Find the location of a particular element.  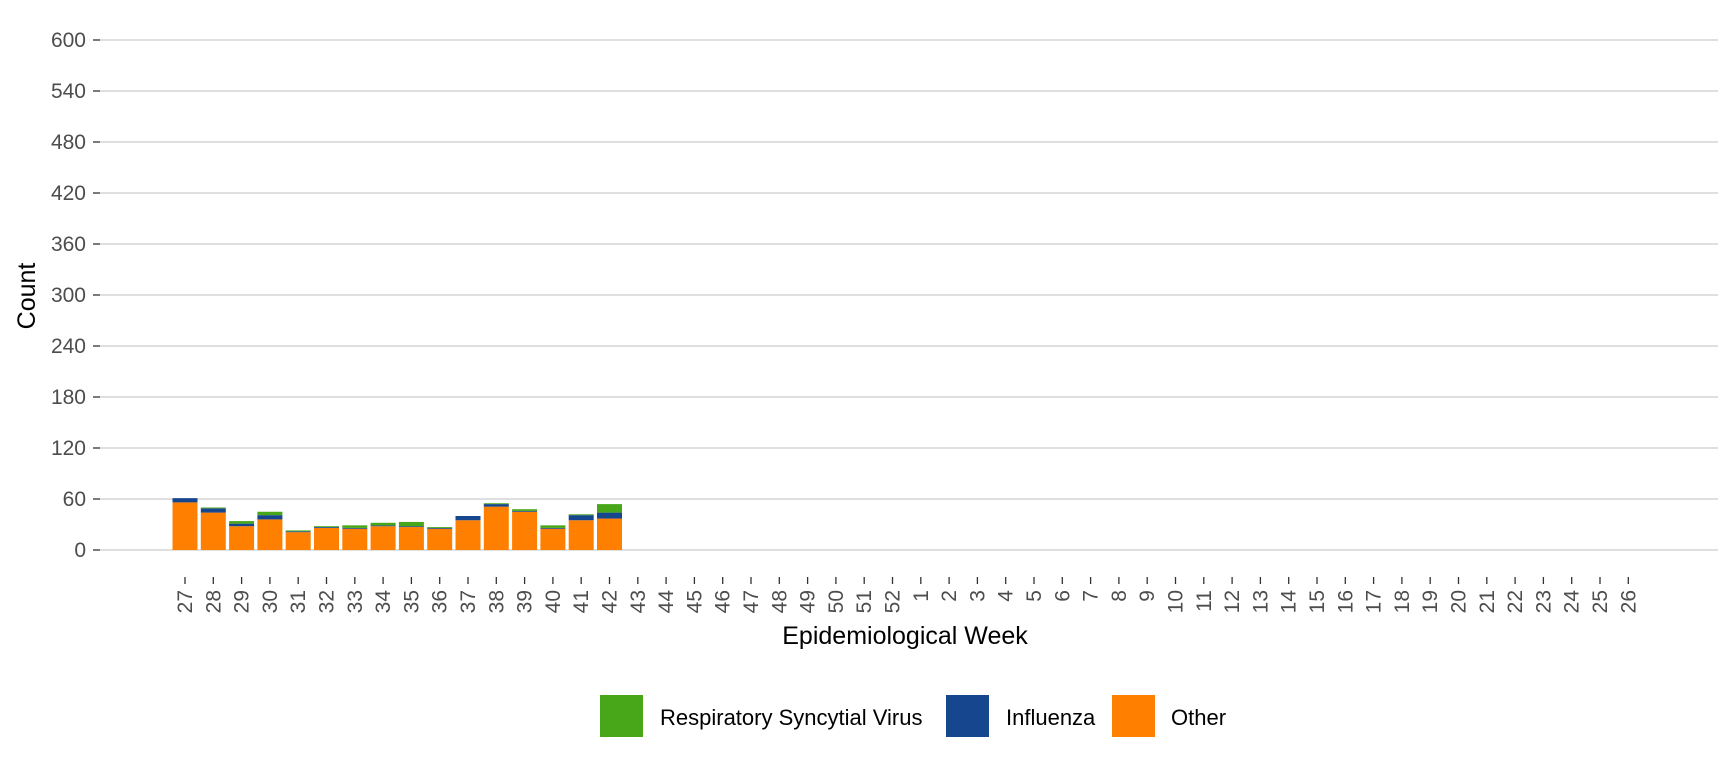

x-tick-label: 15 is located at coordinates (1317, 601).